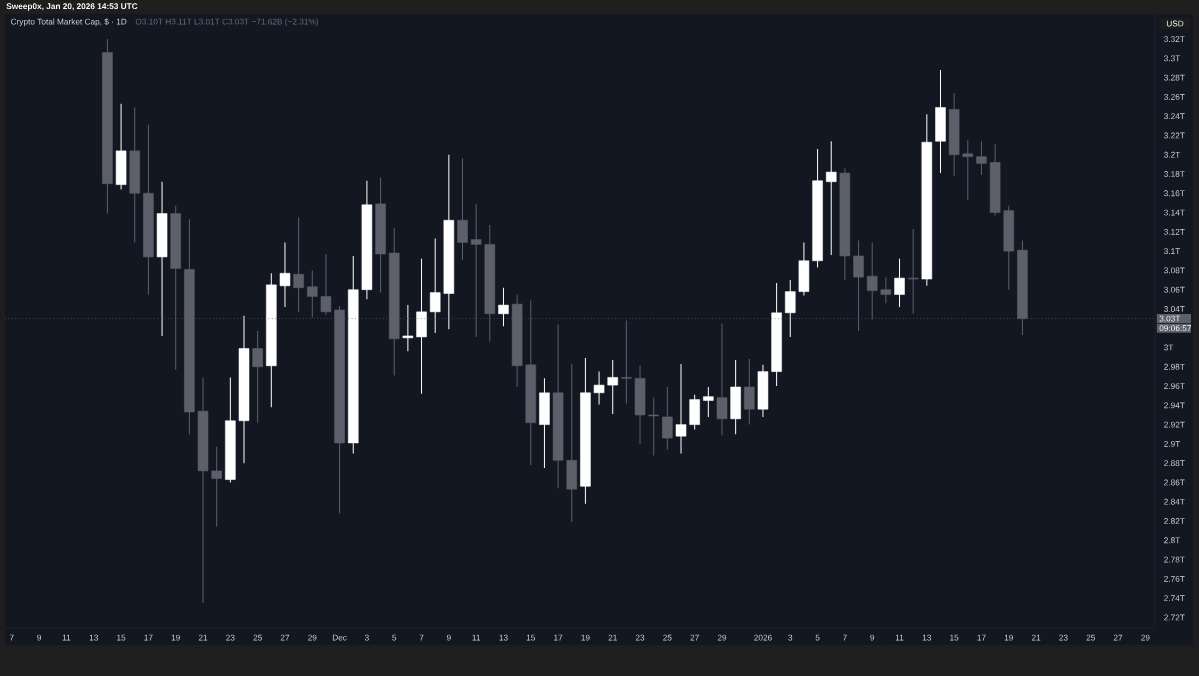  What do you see at coordinates (1174, 482) in the screenshot?
I see `y-tick-label: 2.86T` at bounding box center [1174, 482].